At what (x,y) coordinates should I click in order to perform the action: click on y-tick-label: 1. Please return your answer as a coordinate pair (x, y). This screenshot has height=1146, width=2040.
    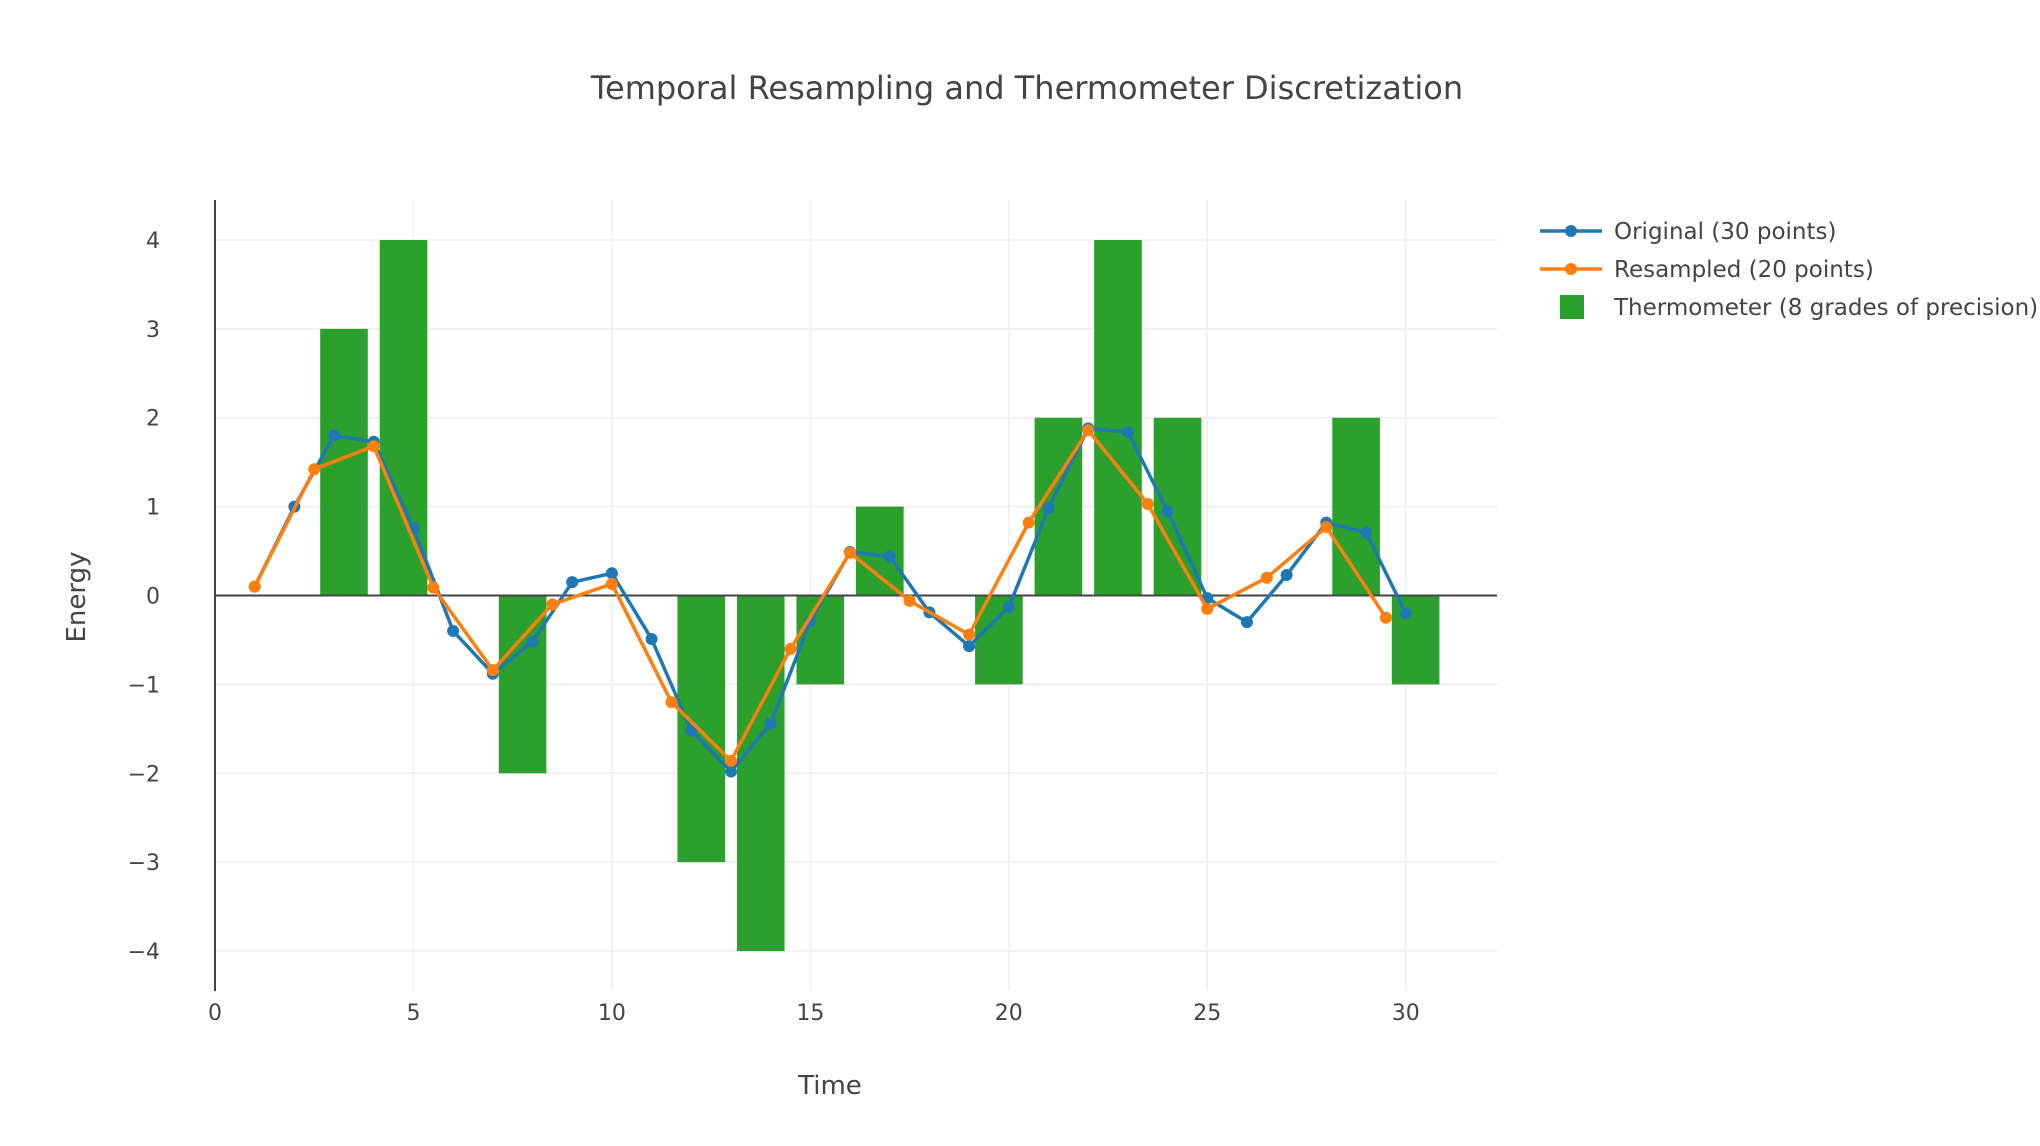
    Looking at the image, I should click on (153, 508).